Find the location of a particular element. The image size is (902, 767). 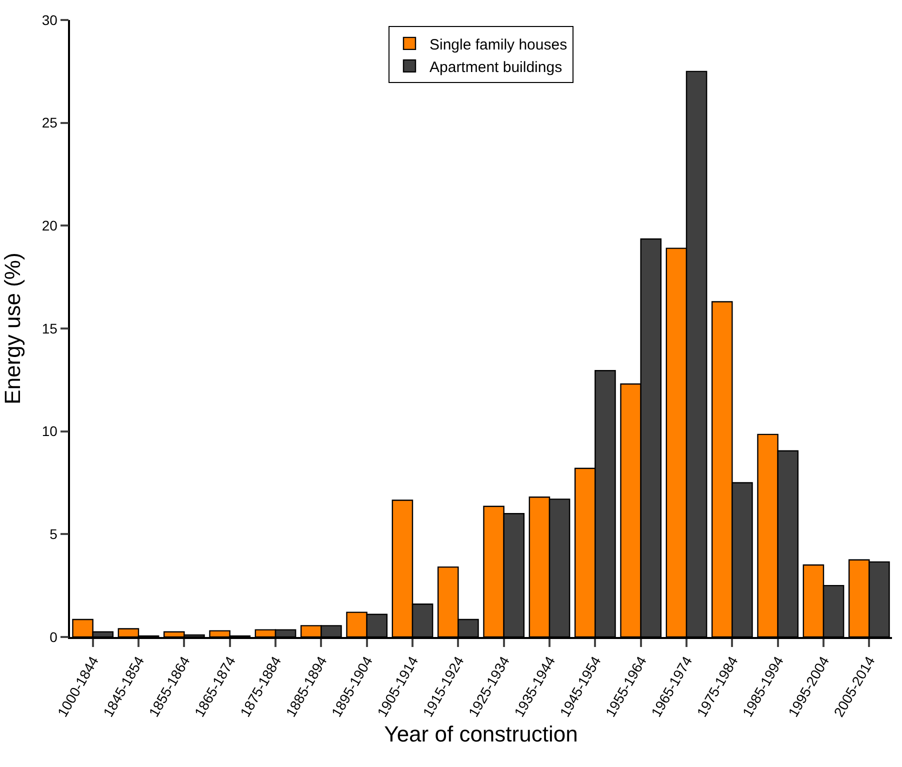

y-tick-label: 10 is located at coordinates (50, 431).